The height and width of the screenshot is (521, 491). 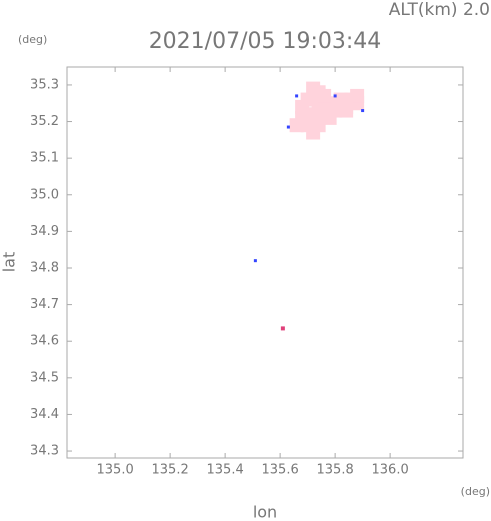 What do you see at coordinates (32, 39) in the screenshot?
I see `y-unit: (deg)` at bounding box center [32, 39].